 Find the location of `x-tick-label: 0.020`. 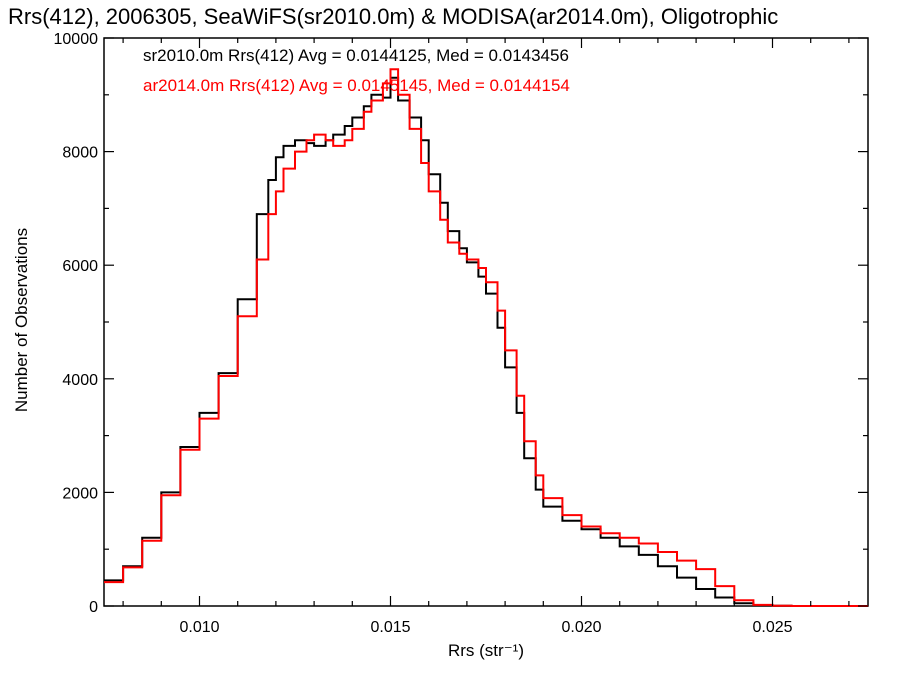

x-tick-label: 0.020 is located at coordinates (581, 627).